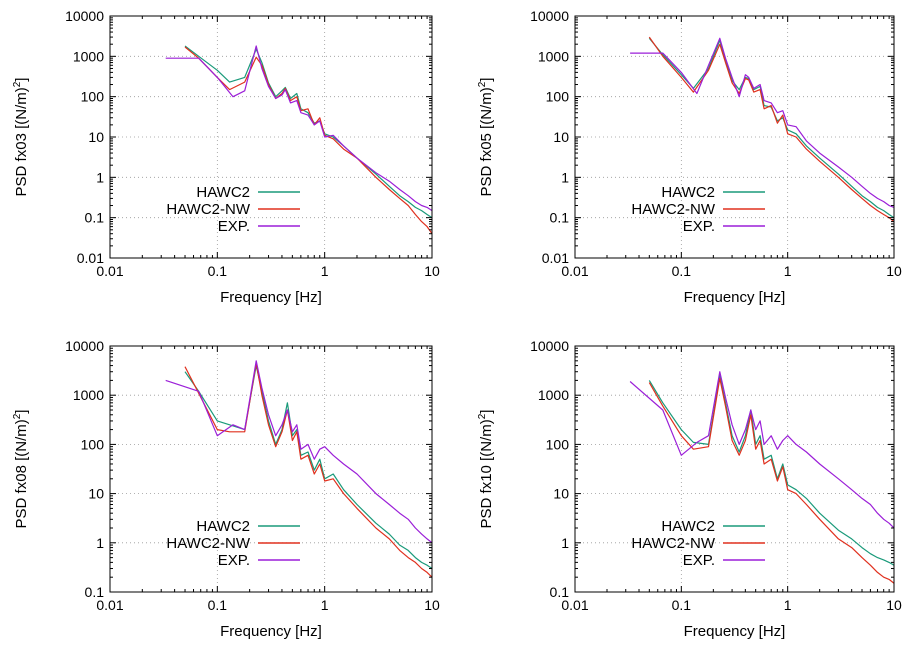 This screenshot has width=906, height=648. What do you see at coordinates (21, 473) in the screenshot?
I see `y-axis-label-main: PSD fx08 [(N/m)` at bounding box center [21, 473].